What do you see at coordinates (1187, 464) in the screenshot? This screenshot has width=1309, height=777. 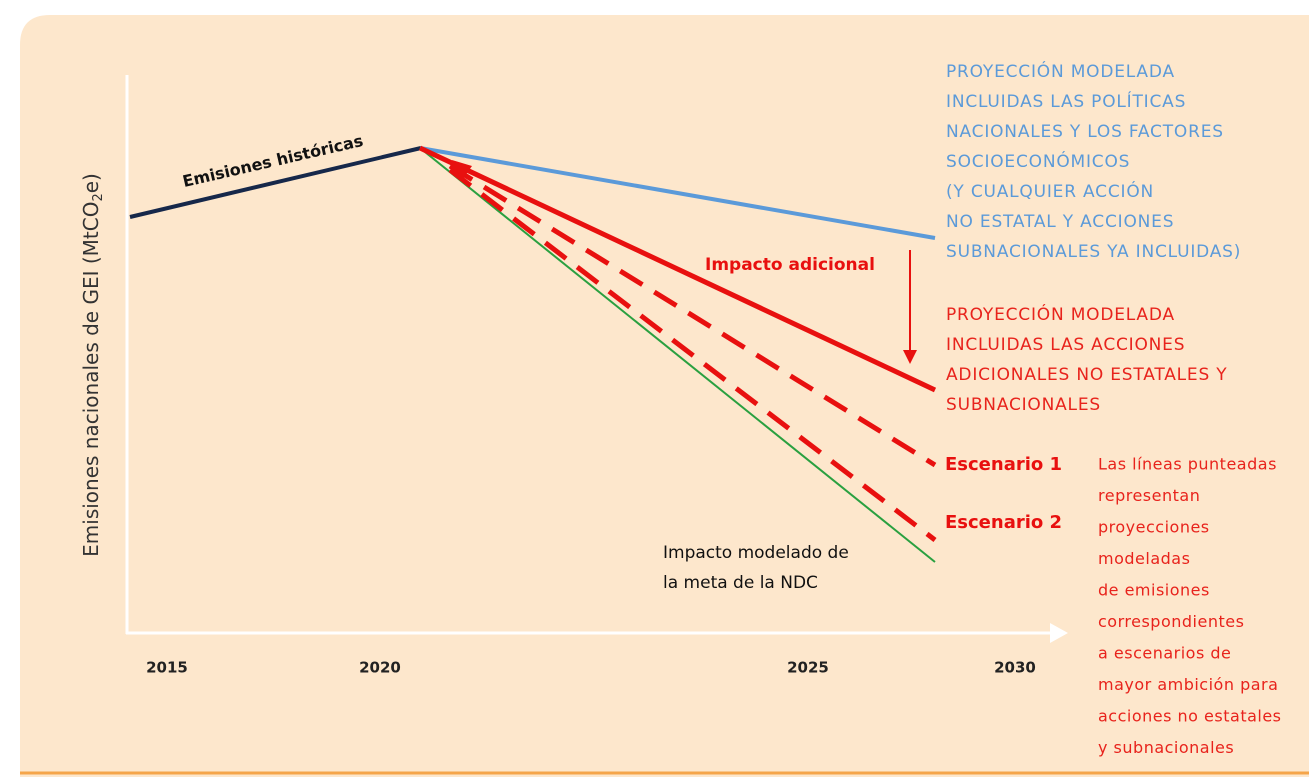 I see `note-line: Las líneas punteadas` at bounding box center [1187, 464].